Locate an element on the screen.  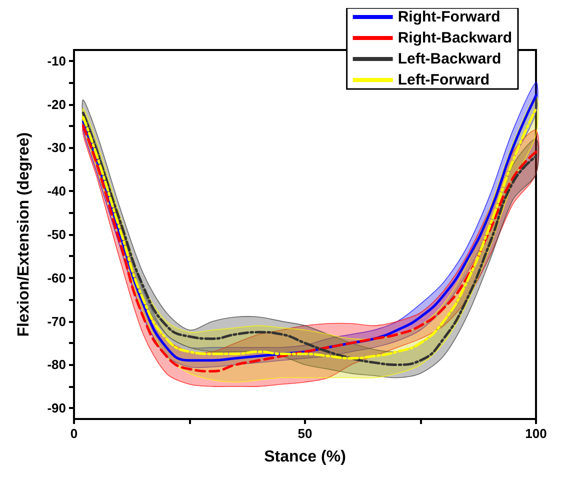
y-tick-label: -30 is located at coordinates (56, 148).